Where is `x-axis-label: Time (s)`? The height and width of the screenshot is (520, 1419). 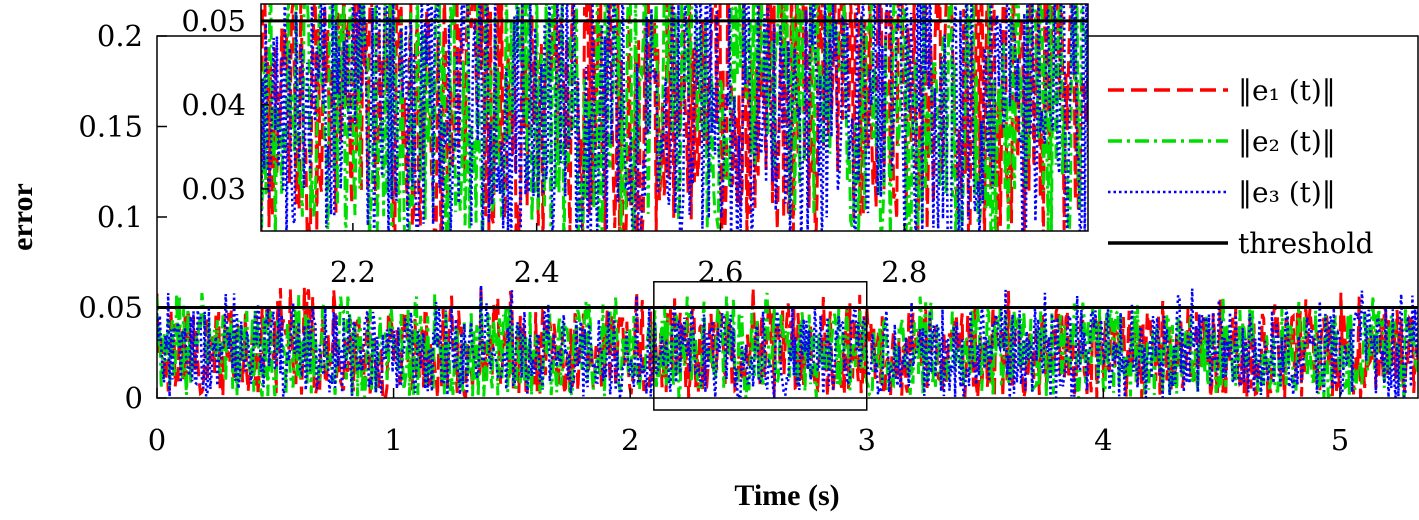 x-axis-label: Time (s) is located at coordinates (786, 495).